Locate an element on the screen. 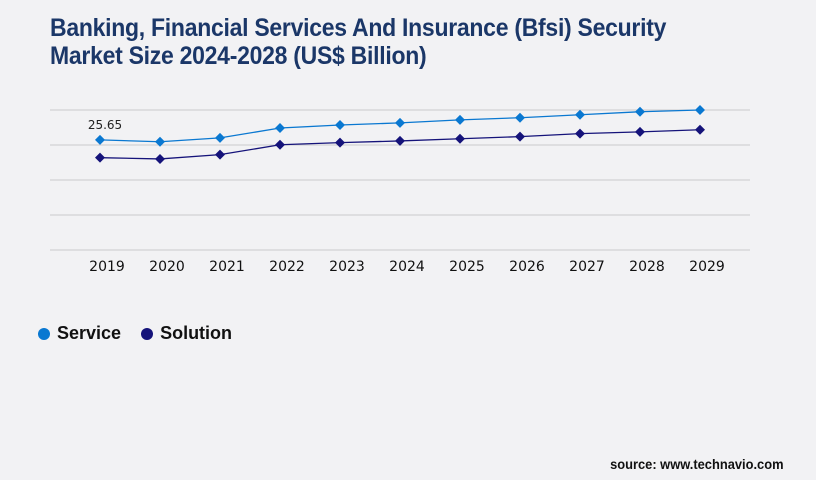  legend: Service Solution is located at coordinates (145, 333).